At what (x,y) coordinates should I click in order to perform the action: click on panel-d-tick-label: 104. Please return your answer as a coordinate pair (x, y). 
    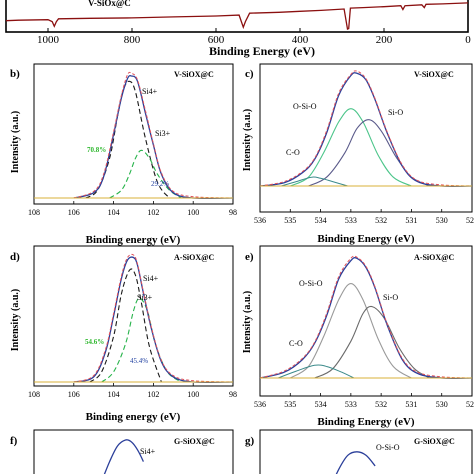
    Looking at the image, I should click on (114, 394).